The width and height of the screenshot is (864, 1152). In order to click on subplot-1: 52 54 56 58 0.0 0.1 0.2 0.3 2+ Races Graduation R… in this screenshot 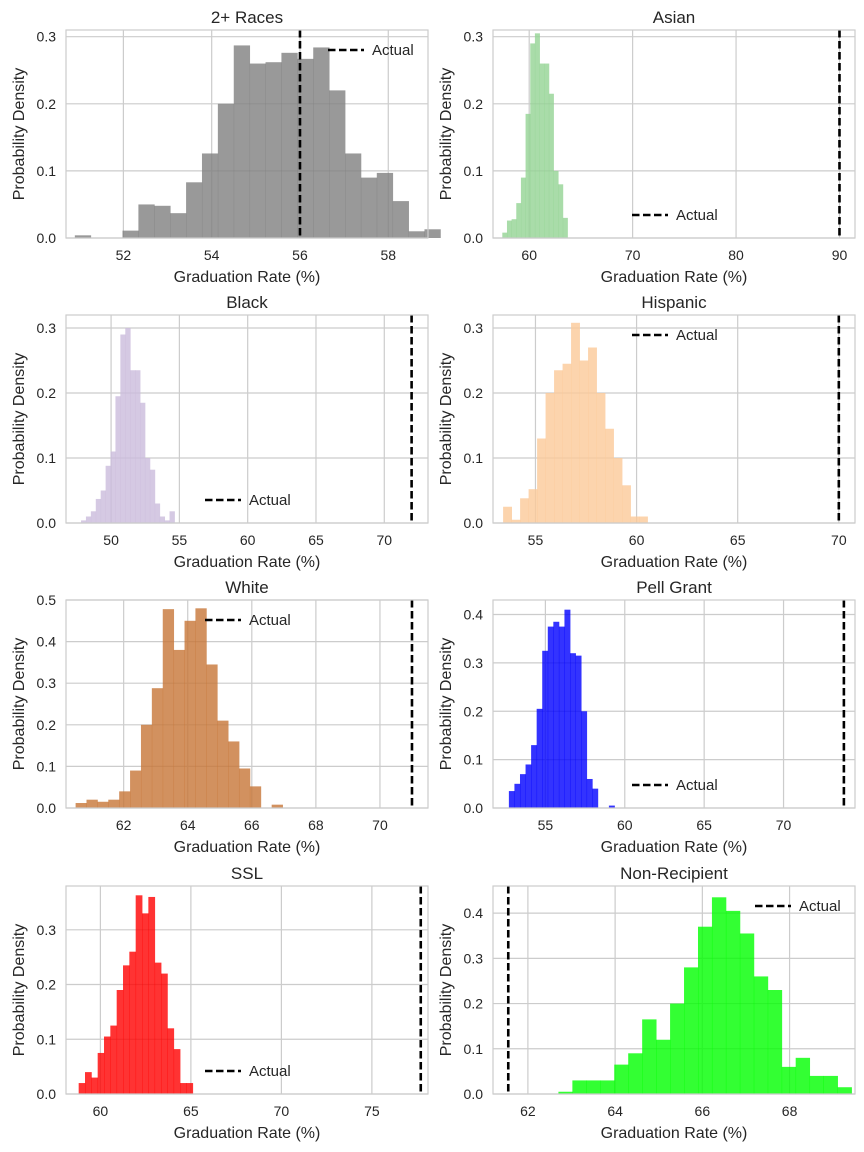, I will do `click(226, 147)`.